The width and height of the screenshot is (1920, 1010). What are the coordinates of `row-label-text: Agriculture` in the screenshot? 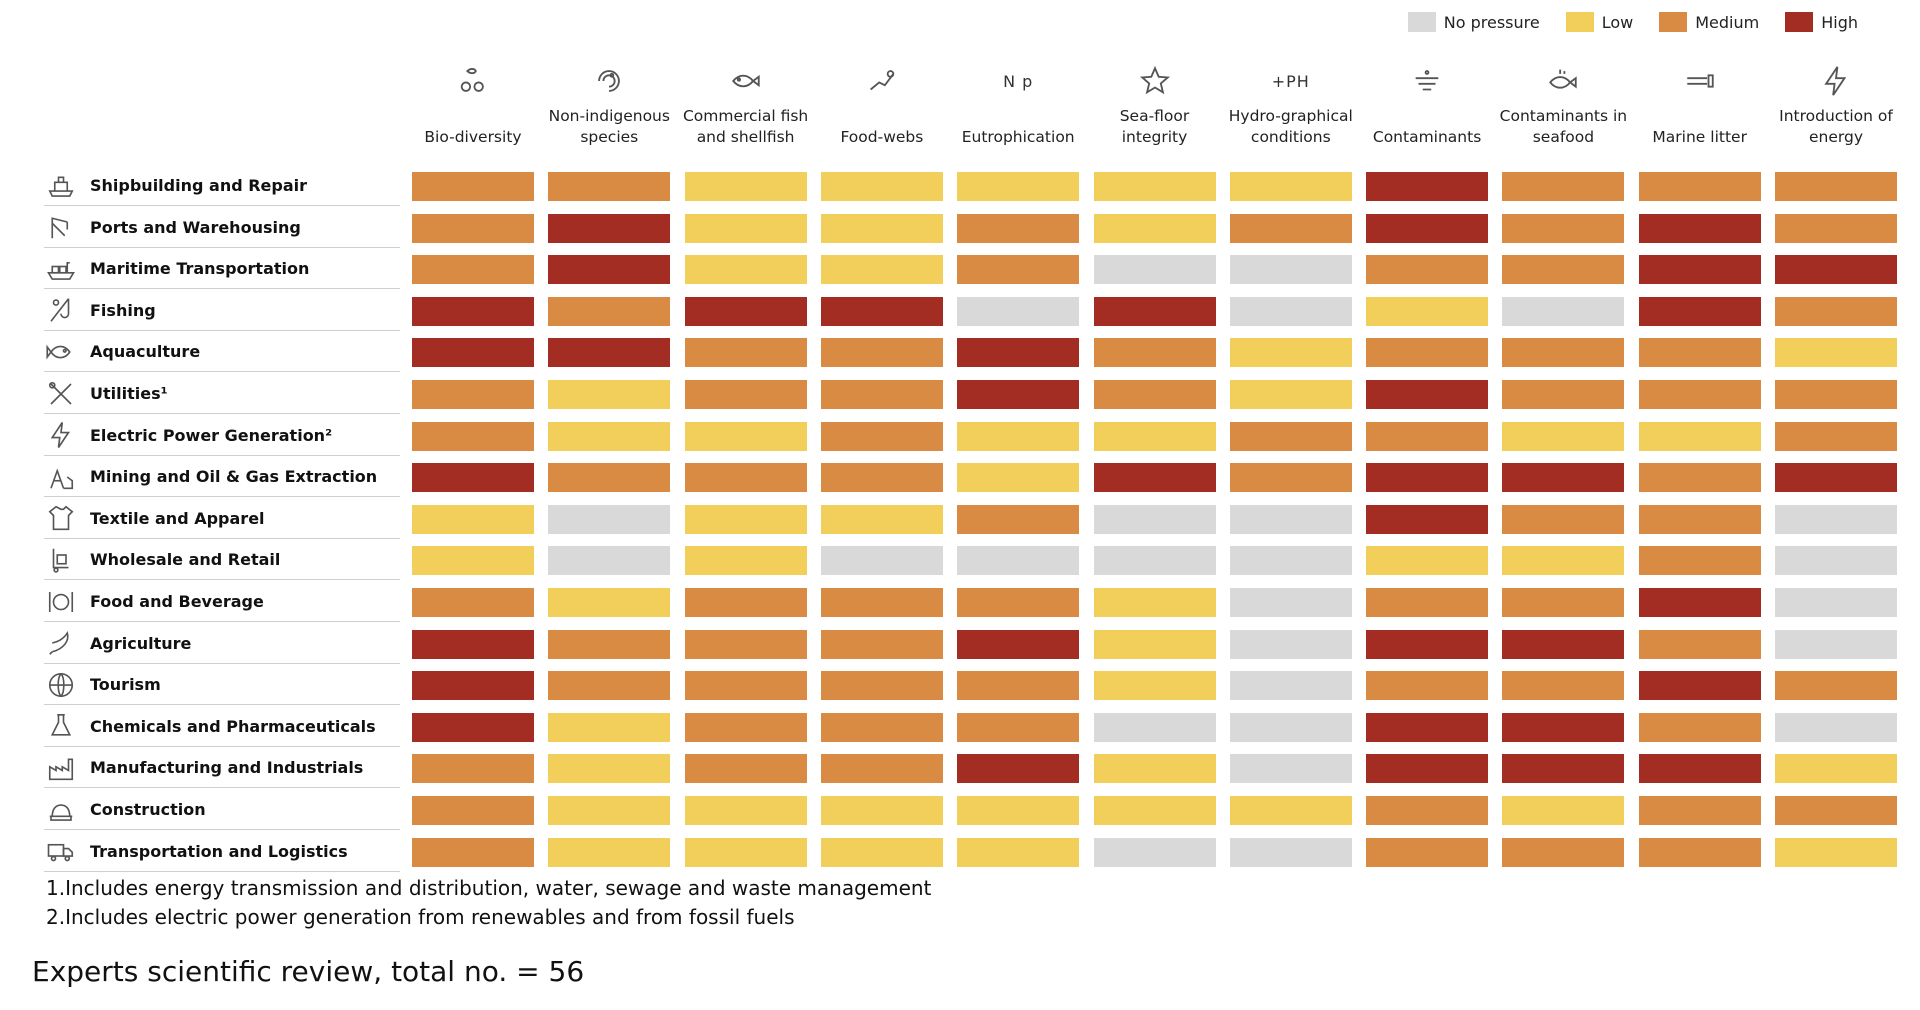 It's located at (141, 643).